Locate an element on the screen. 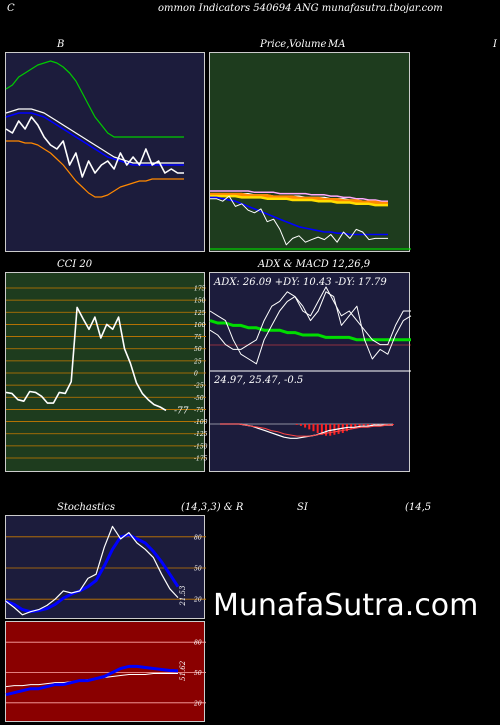 This screenshot has height=725, width=500. bb-mid-blue is located at coordinates (94, 139).